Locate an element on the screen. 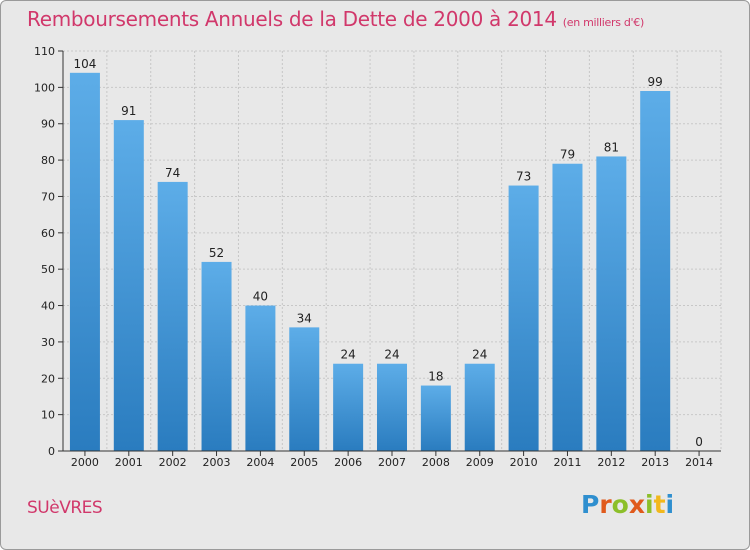 The width and height of the screenshot is (750, 550). town-name: SUèVRES is located at coordinates (65, 508).